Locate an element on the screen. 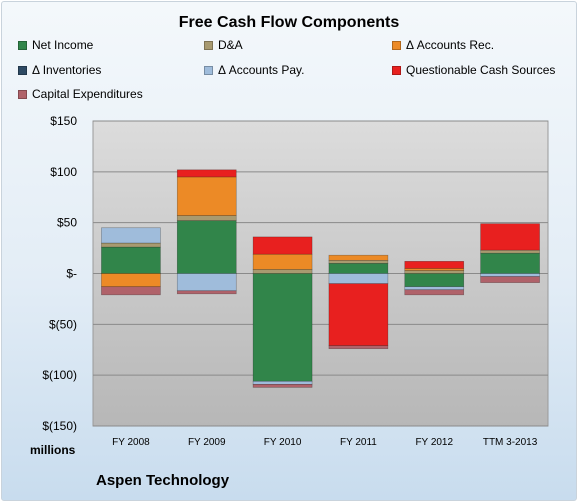  legend-item-accounts-pay: Δ Accounts Pay. is located at coordinates (254, 70).